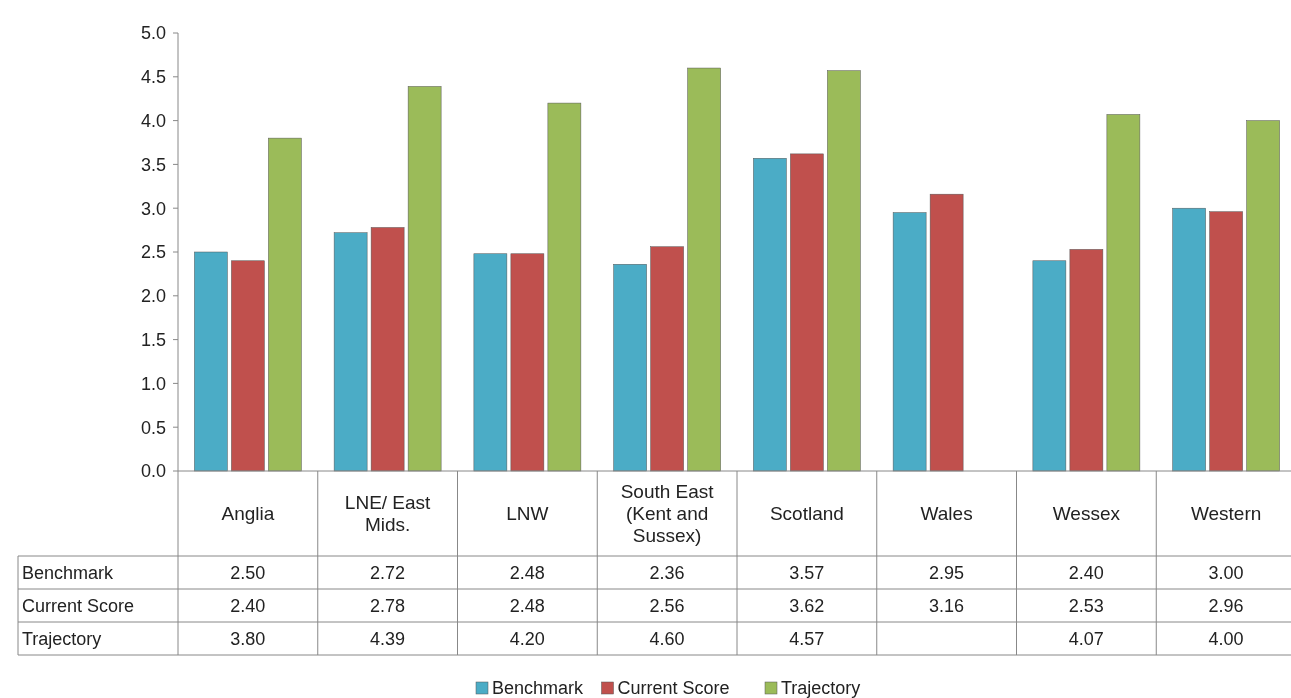  Describe the element at coordinates (388, 514) in the screenshot. I see `x-tick-label: LNE/ East Mids.` at that location.